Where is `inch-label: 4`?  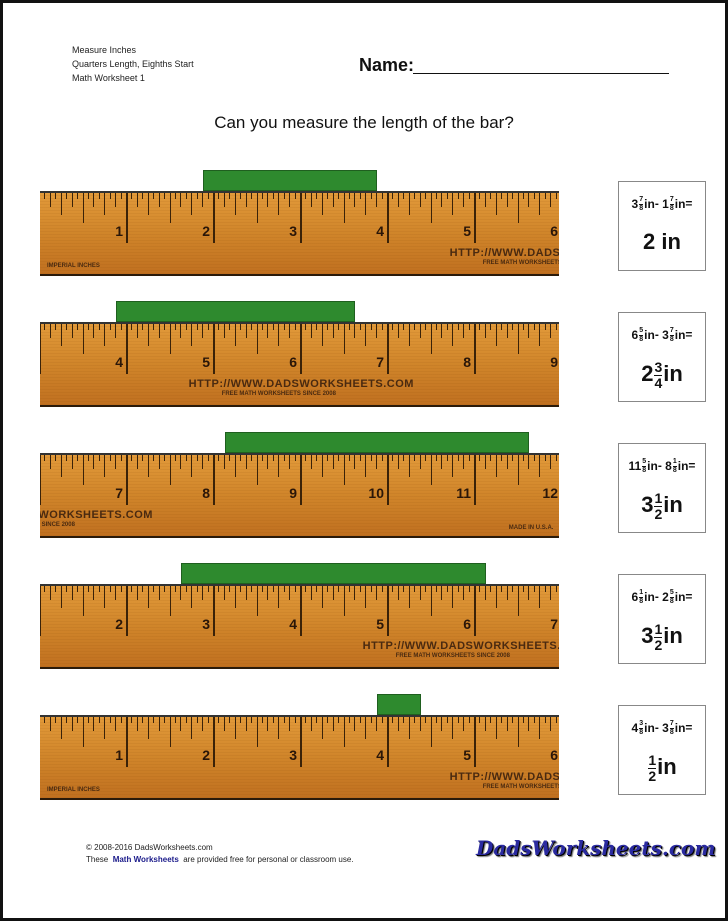 inch-label: 4 is located at coordinates (380, 231).